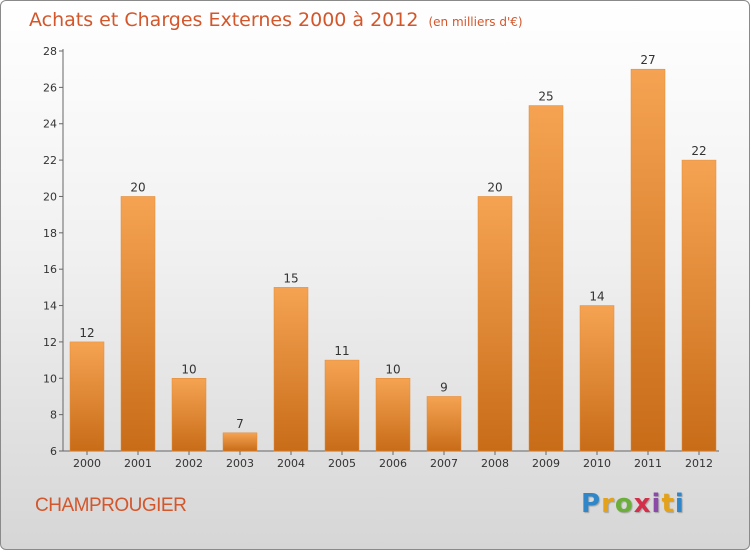  What do you see at coordinates (698, 151) in the screenshot?
I see `bar-value-label: 22` at bounding box center [698, 151].